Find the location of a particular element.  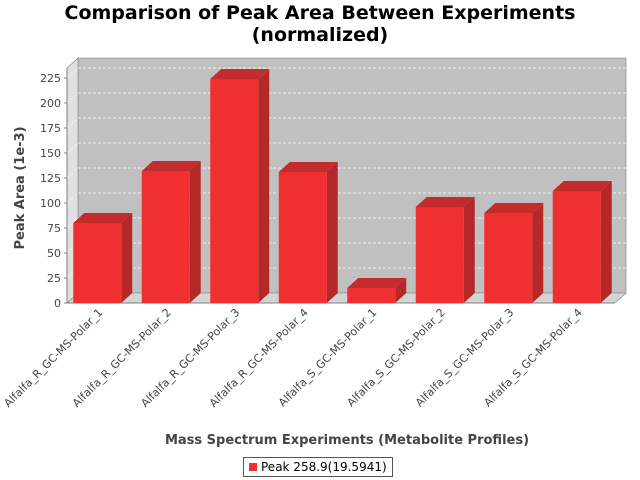

y-tick-label: 75 is located at coordinates (54, 228).